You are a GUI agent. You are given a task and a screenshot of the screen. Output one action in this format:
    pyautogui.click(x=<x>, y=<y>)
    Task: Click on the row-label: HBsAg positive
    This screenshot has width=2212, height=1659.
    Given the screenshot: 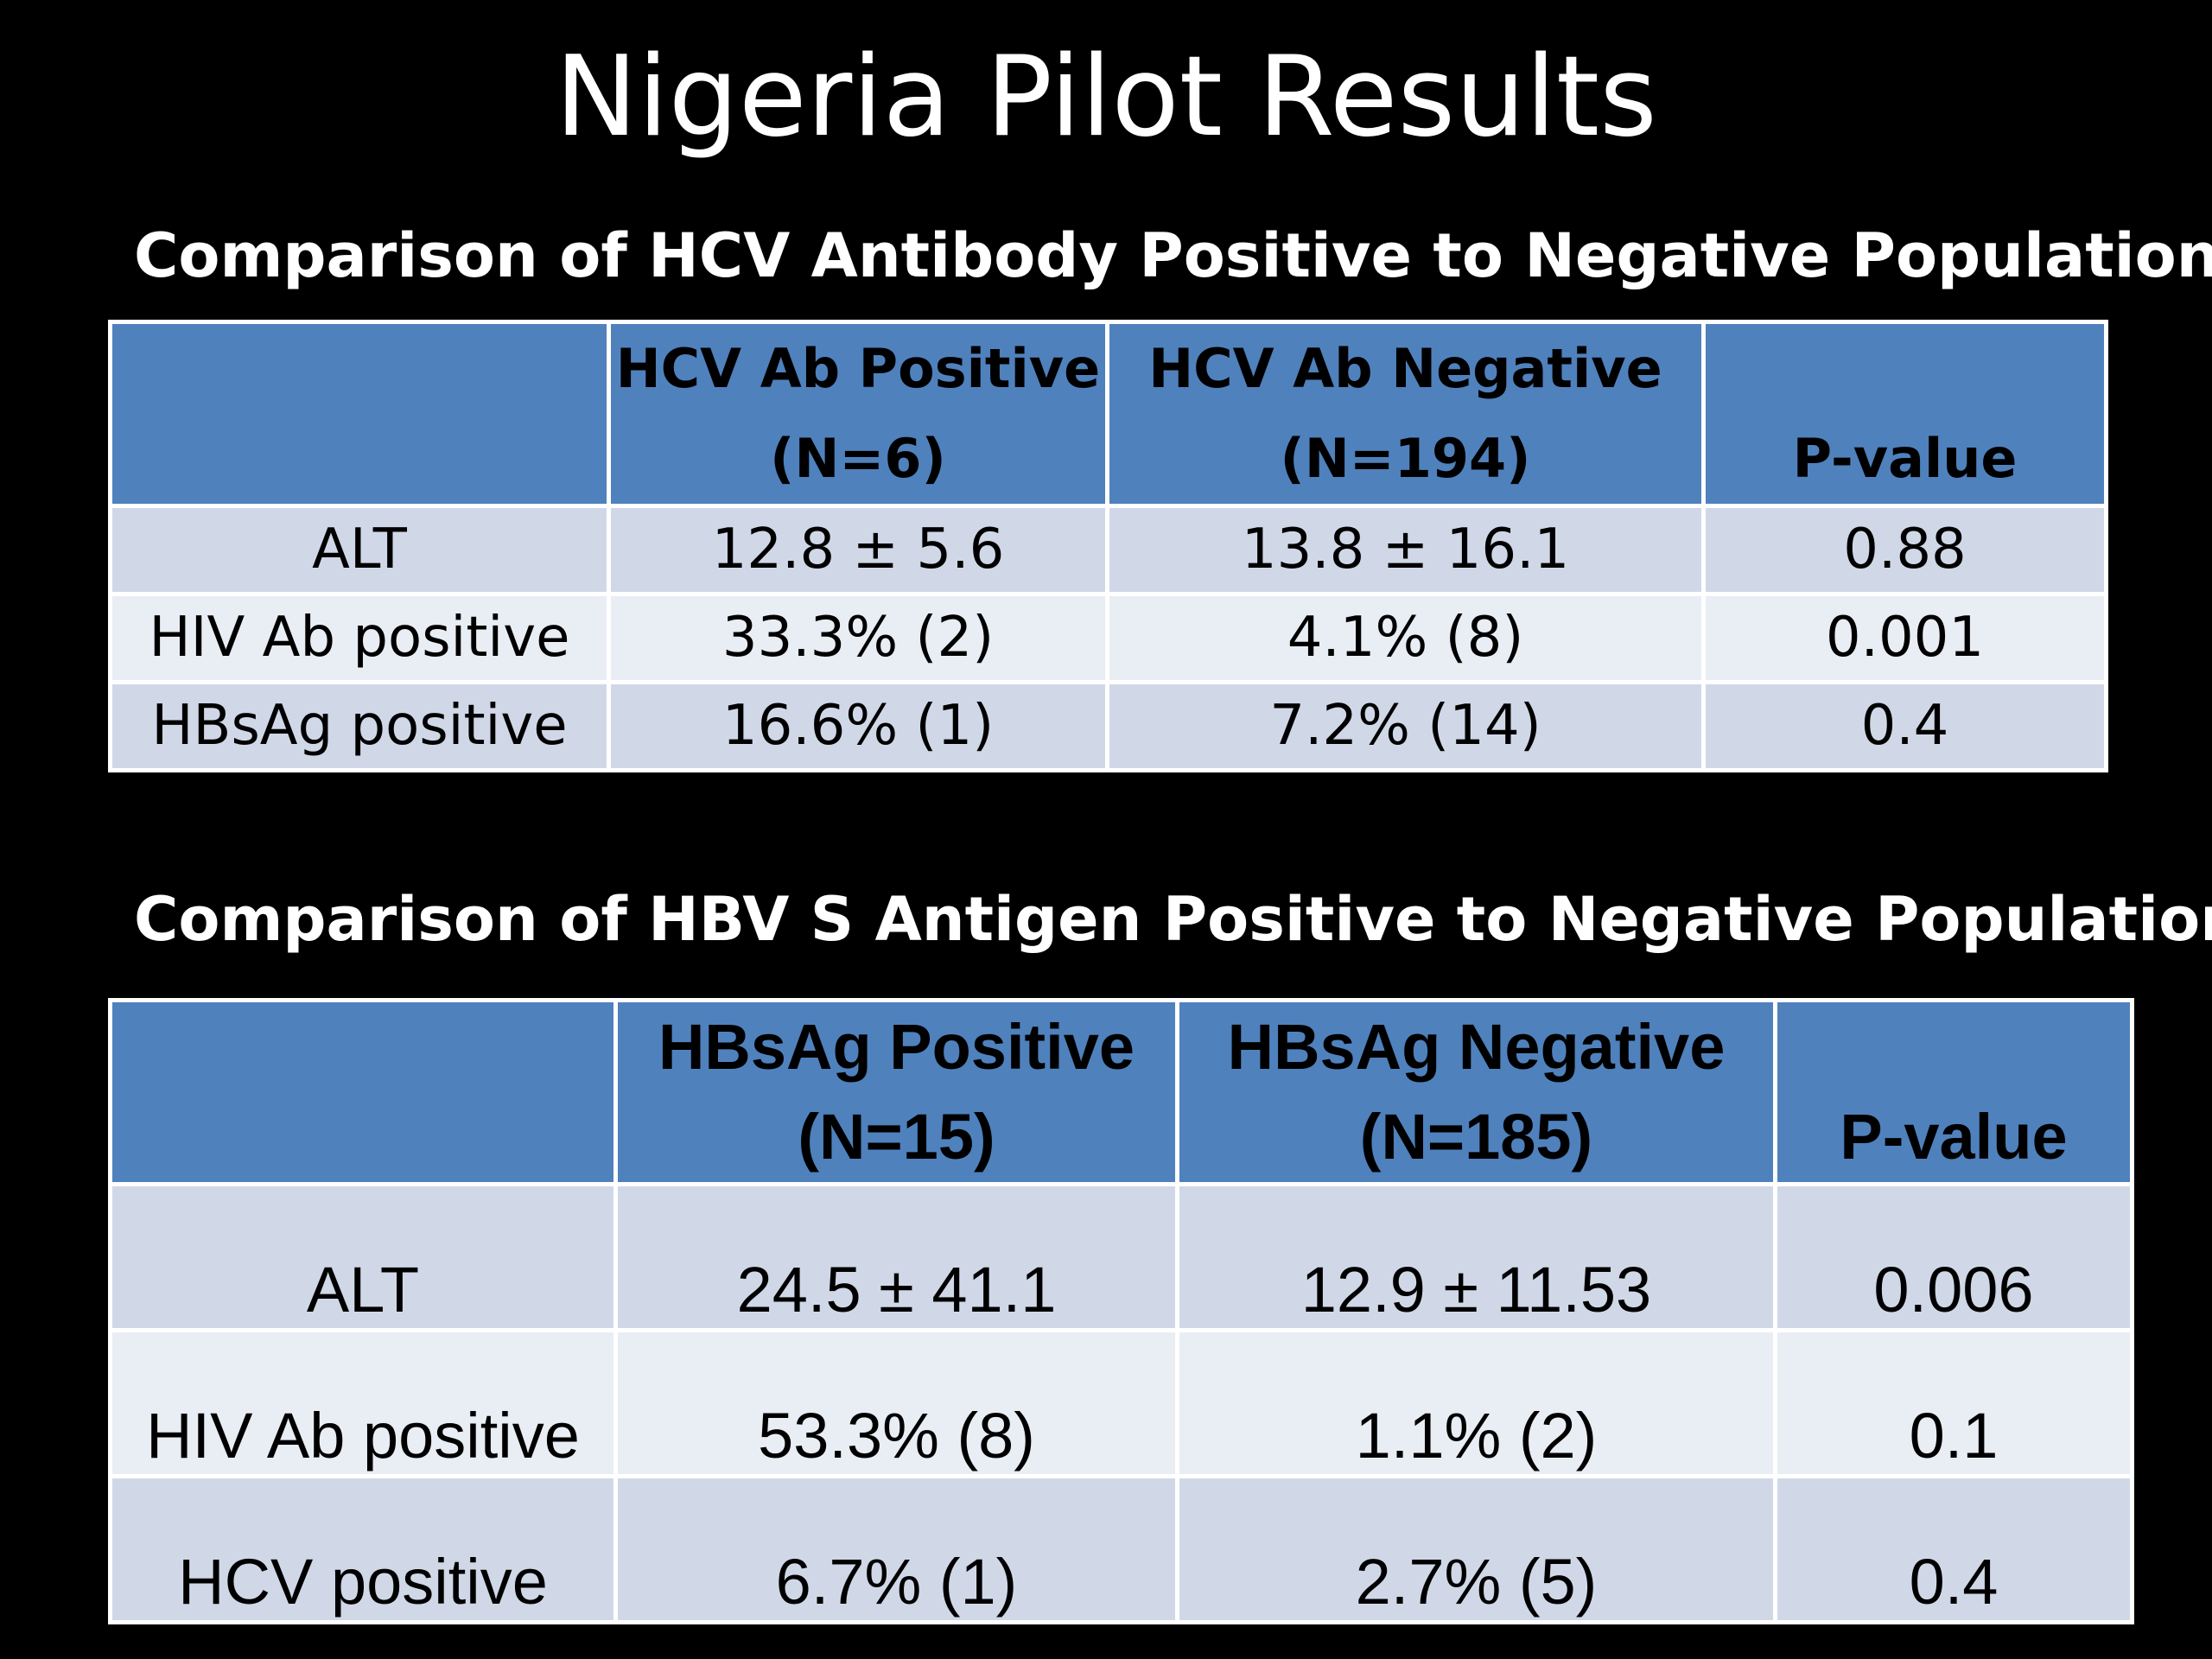 What is the action you would take?
    pyautogui.click(x=359, y=726)
    